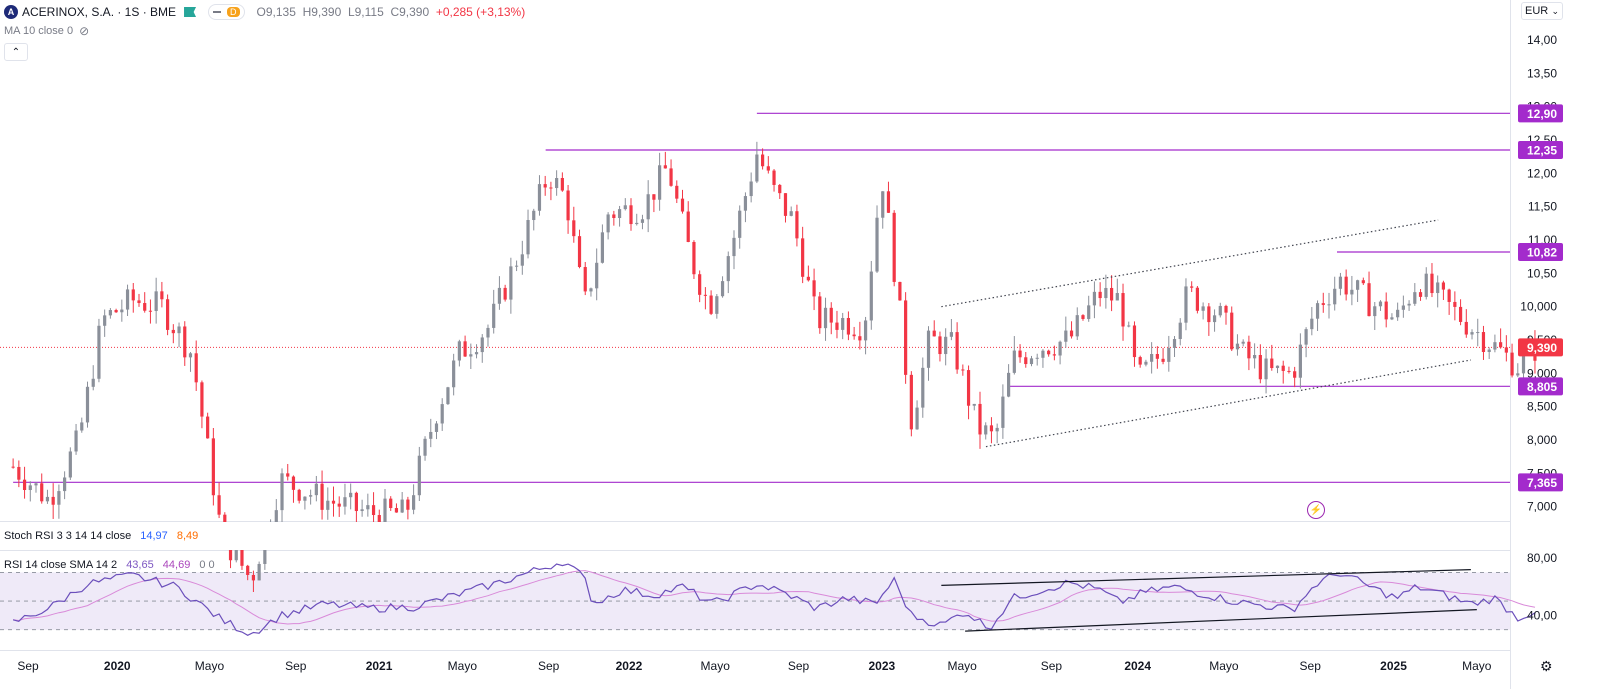  I want to click on time-tick-label: 2025, so click(1393, 666).